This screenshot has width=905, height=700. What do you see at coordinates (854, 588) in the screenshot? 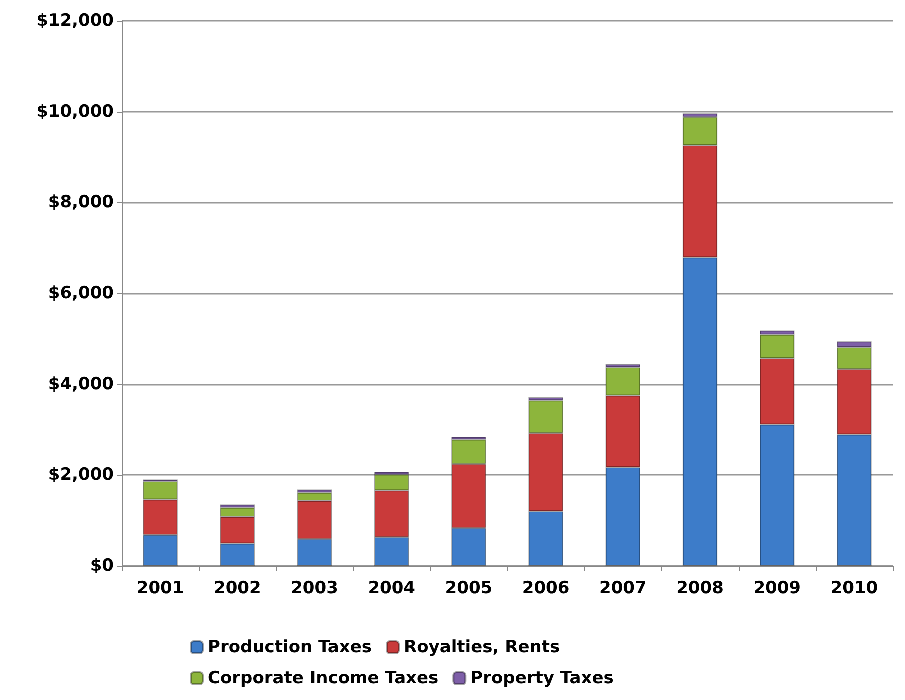
I see `x-tick-label: 2010` at bounding box center [854, 588].